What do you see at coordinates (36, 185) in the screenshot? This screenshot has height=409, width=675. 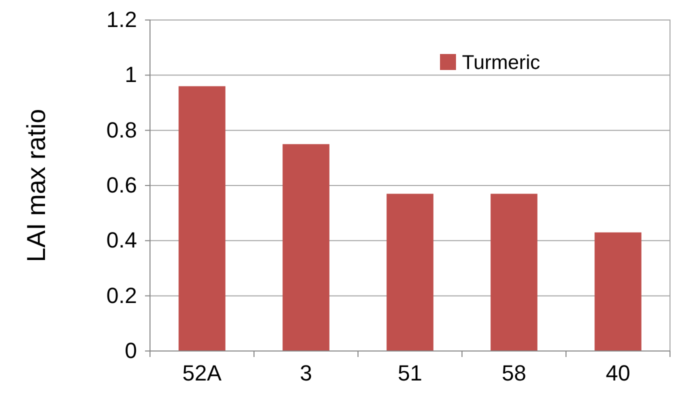 I see `y-axis-title: LAI max ratio` at bounding box center [36, 185].